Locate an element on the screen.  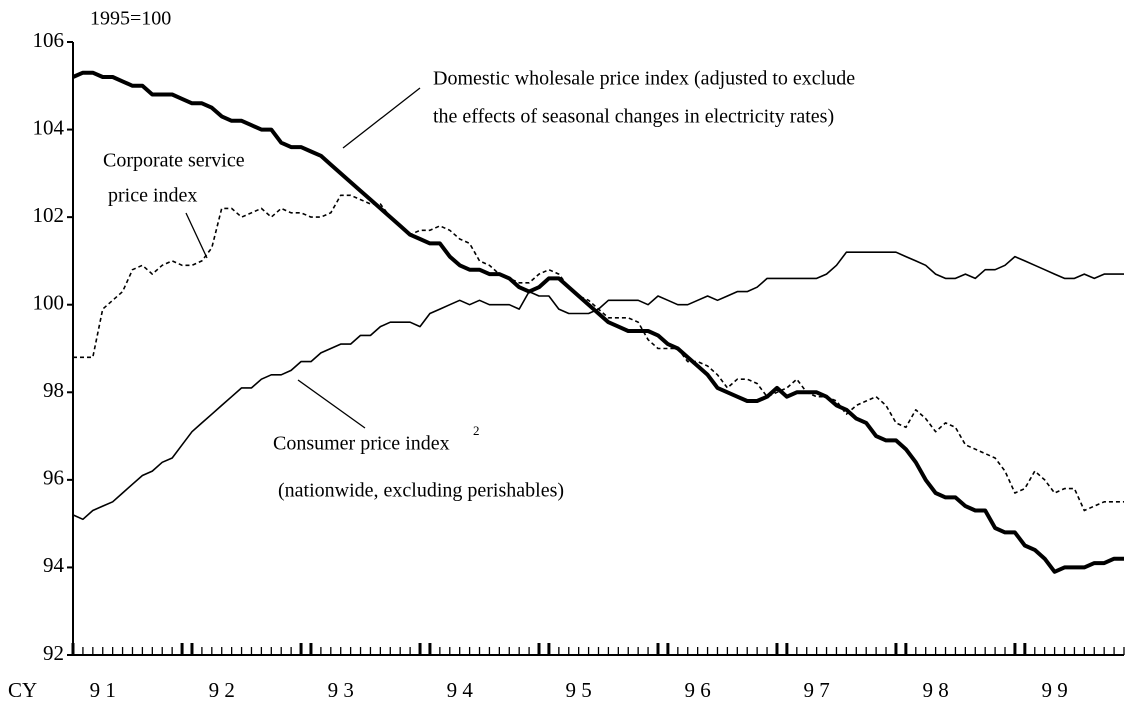
y-tick-label: 102 is located at coordinates (49, 215).